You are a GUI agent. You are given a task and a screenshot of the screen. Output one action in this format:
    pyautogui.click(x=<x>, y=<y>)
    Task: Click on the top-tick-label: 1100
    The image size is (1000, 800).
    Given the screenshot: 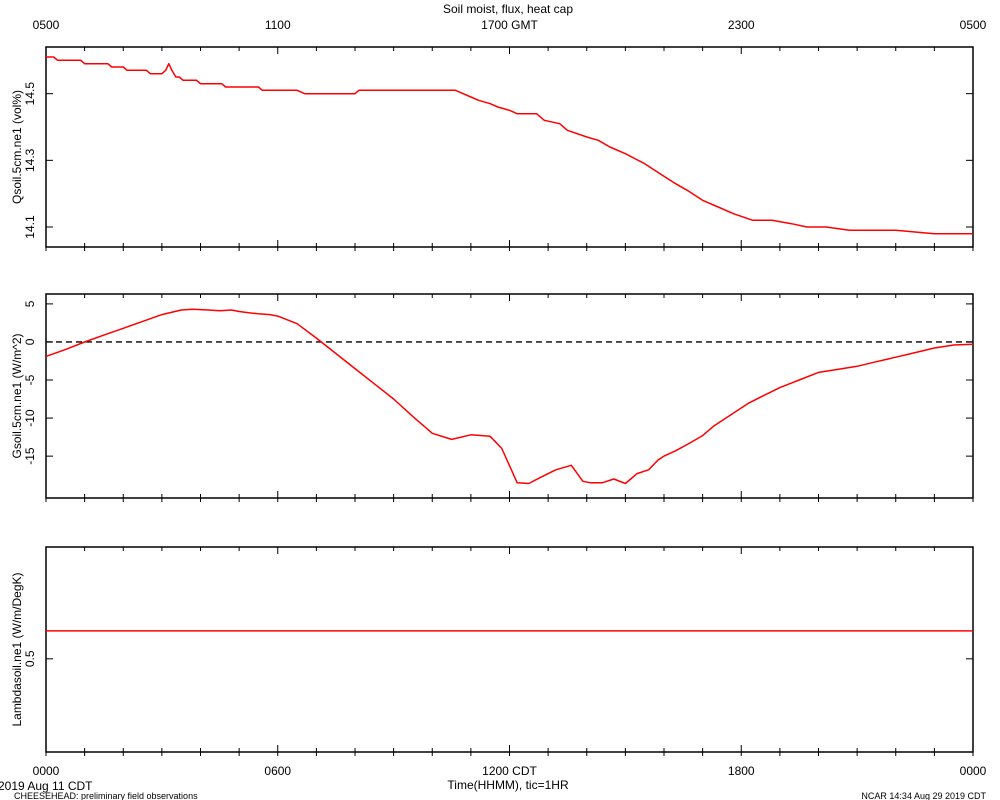 What is the action you would take?
    pyautogui.click(x=278, y=25)
    